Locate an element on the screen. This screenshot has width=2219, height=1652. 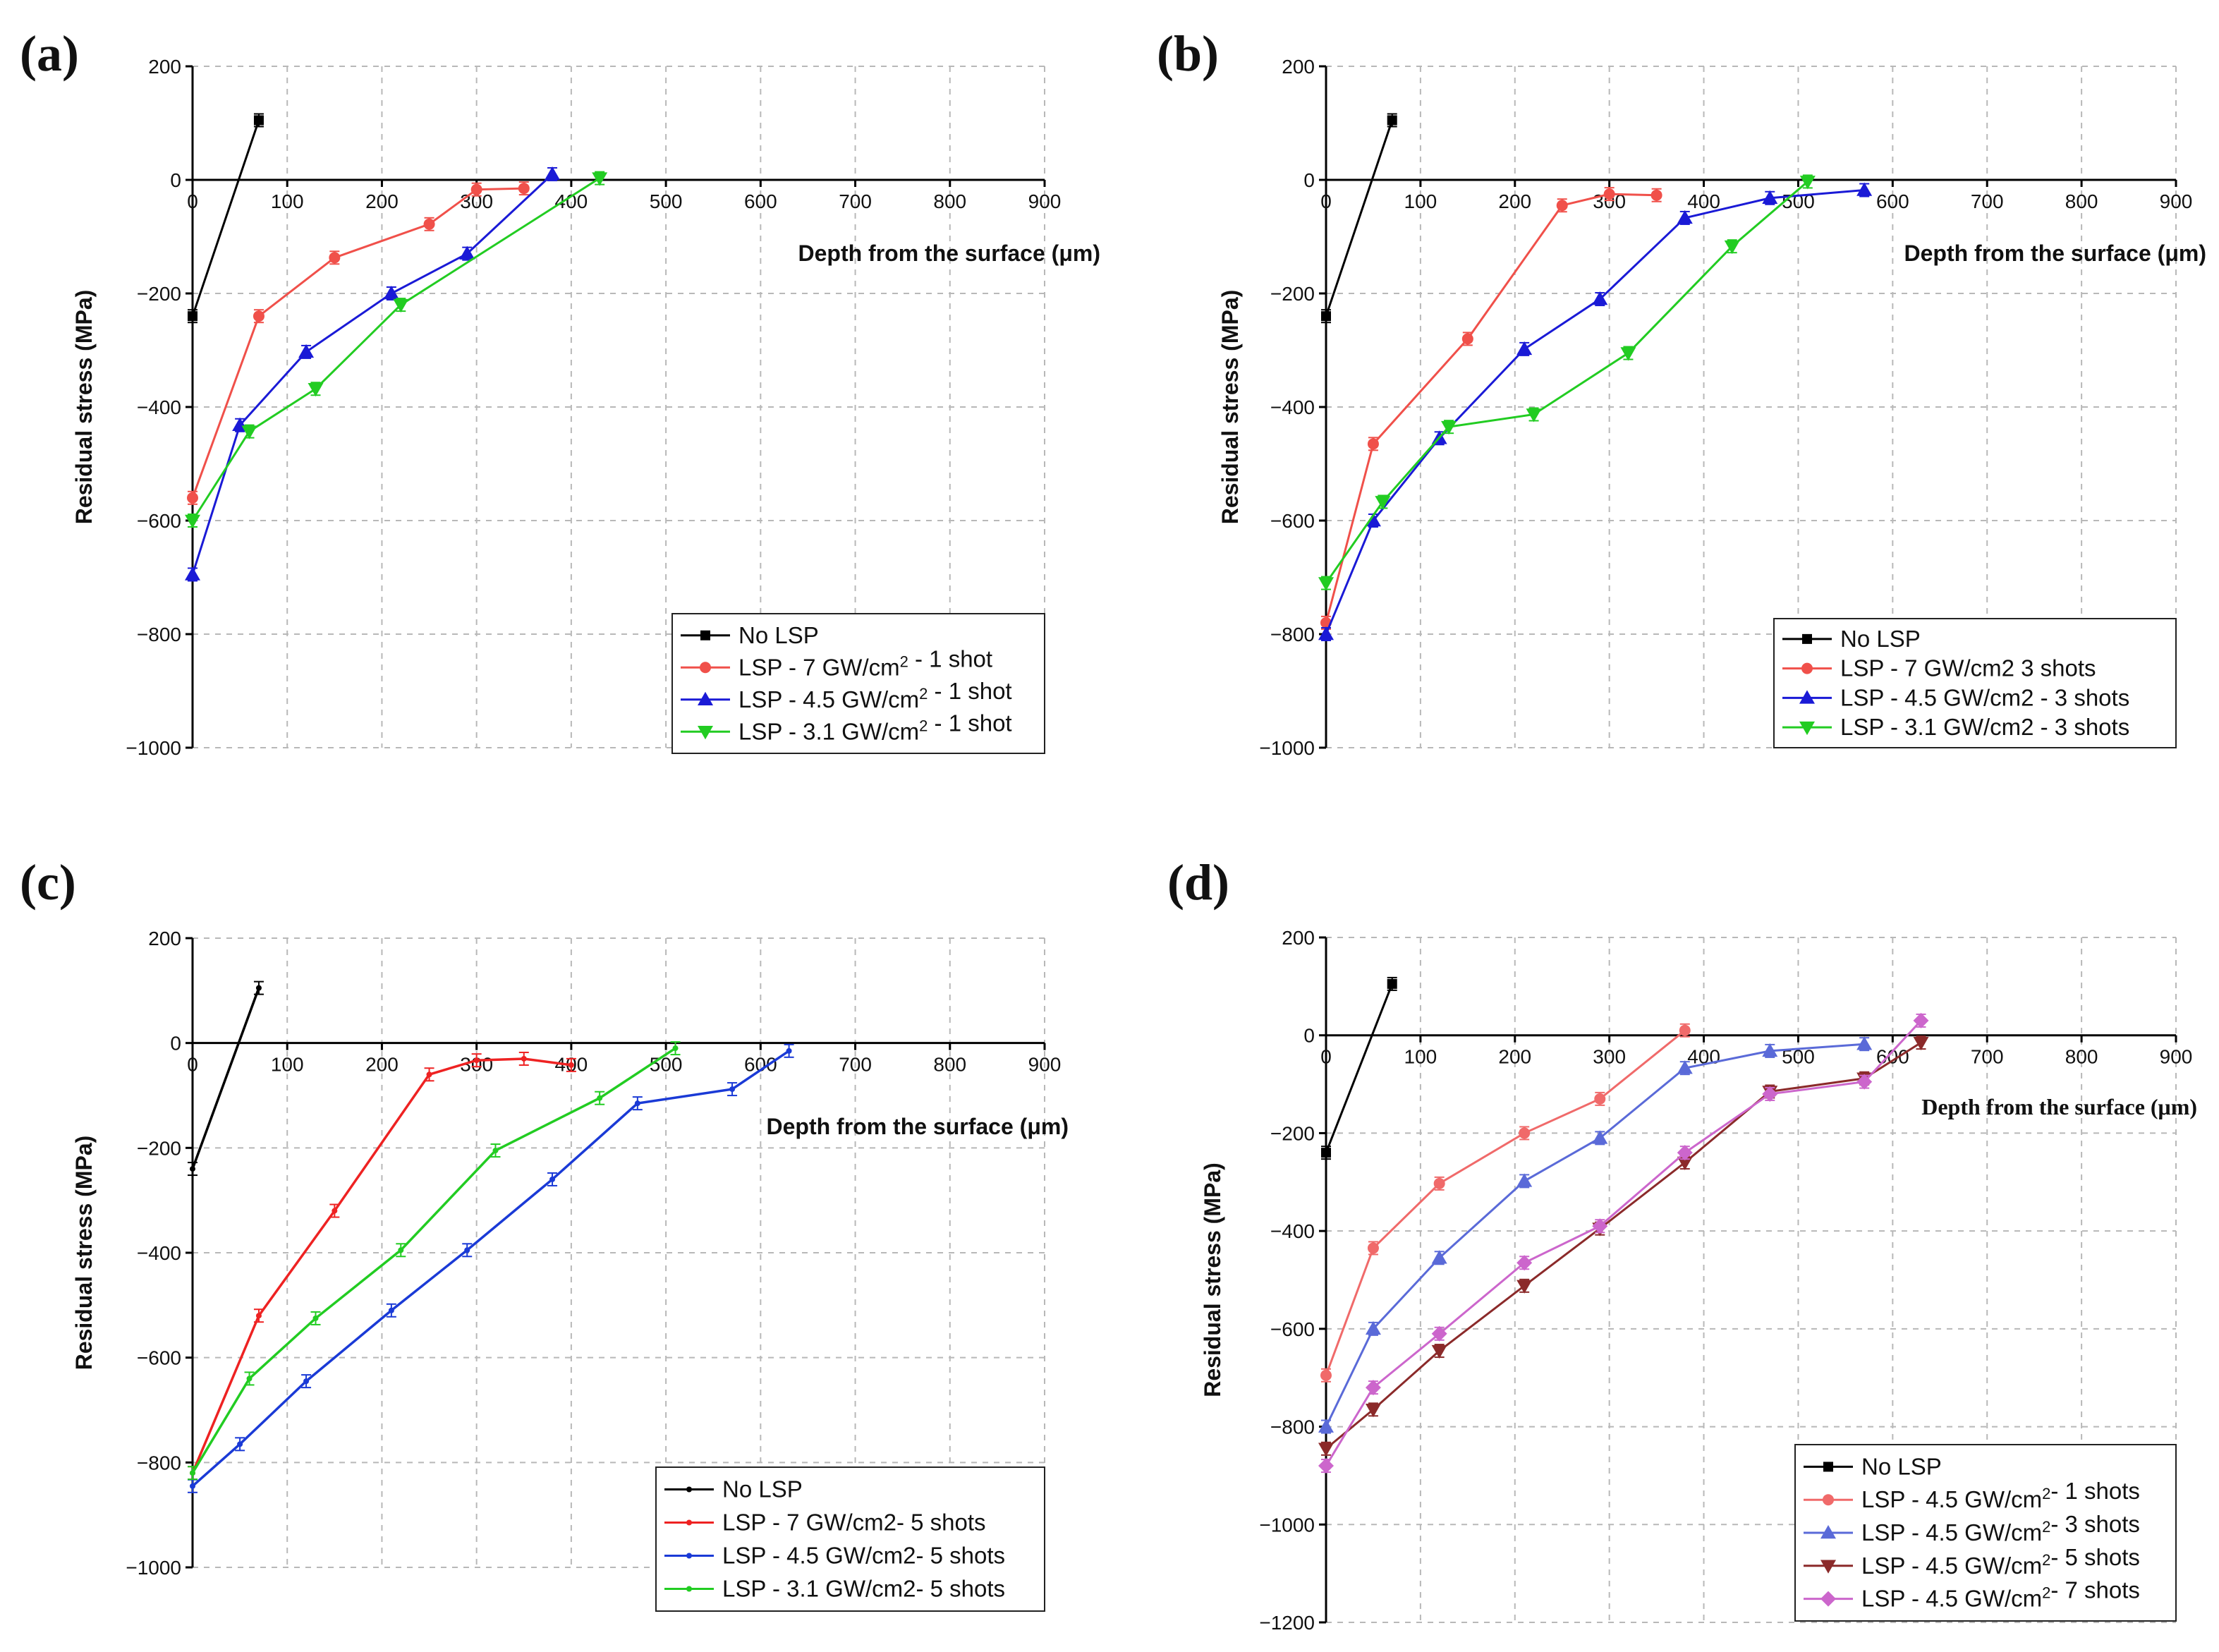
x-tick-label: 100 is located at coordinates (1420, 1057).